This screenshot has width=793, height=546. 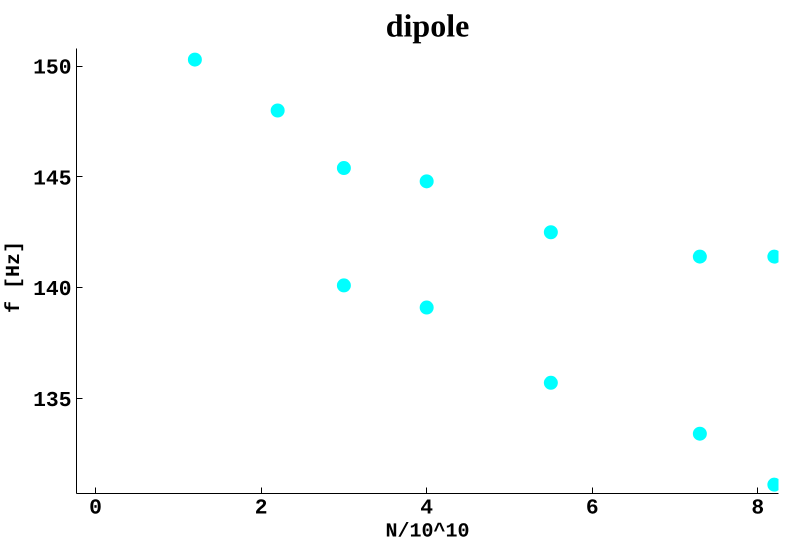 What do you see at coordinates (95, 508) in the screenshot?
I see `x-tick-label: 0` at bounding box center [95, 508].